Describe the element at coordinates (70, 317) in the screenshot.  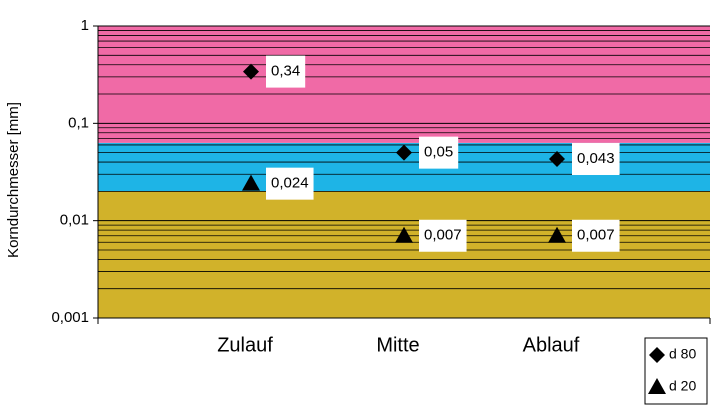
I see `y-tick-label: 0,001` at that location.